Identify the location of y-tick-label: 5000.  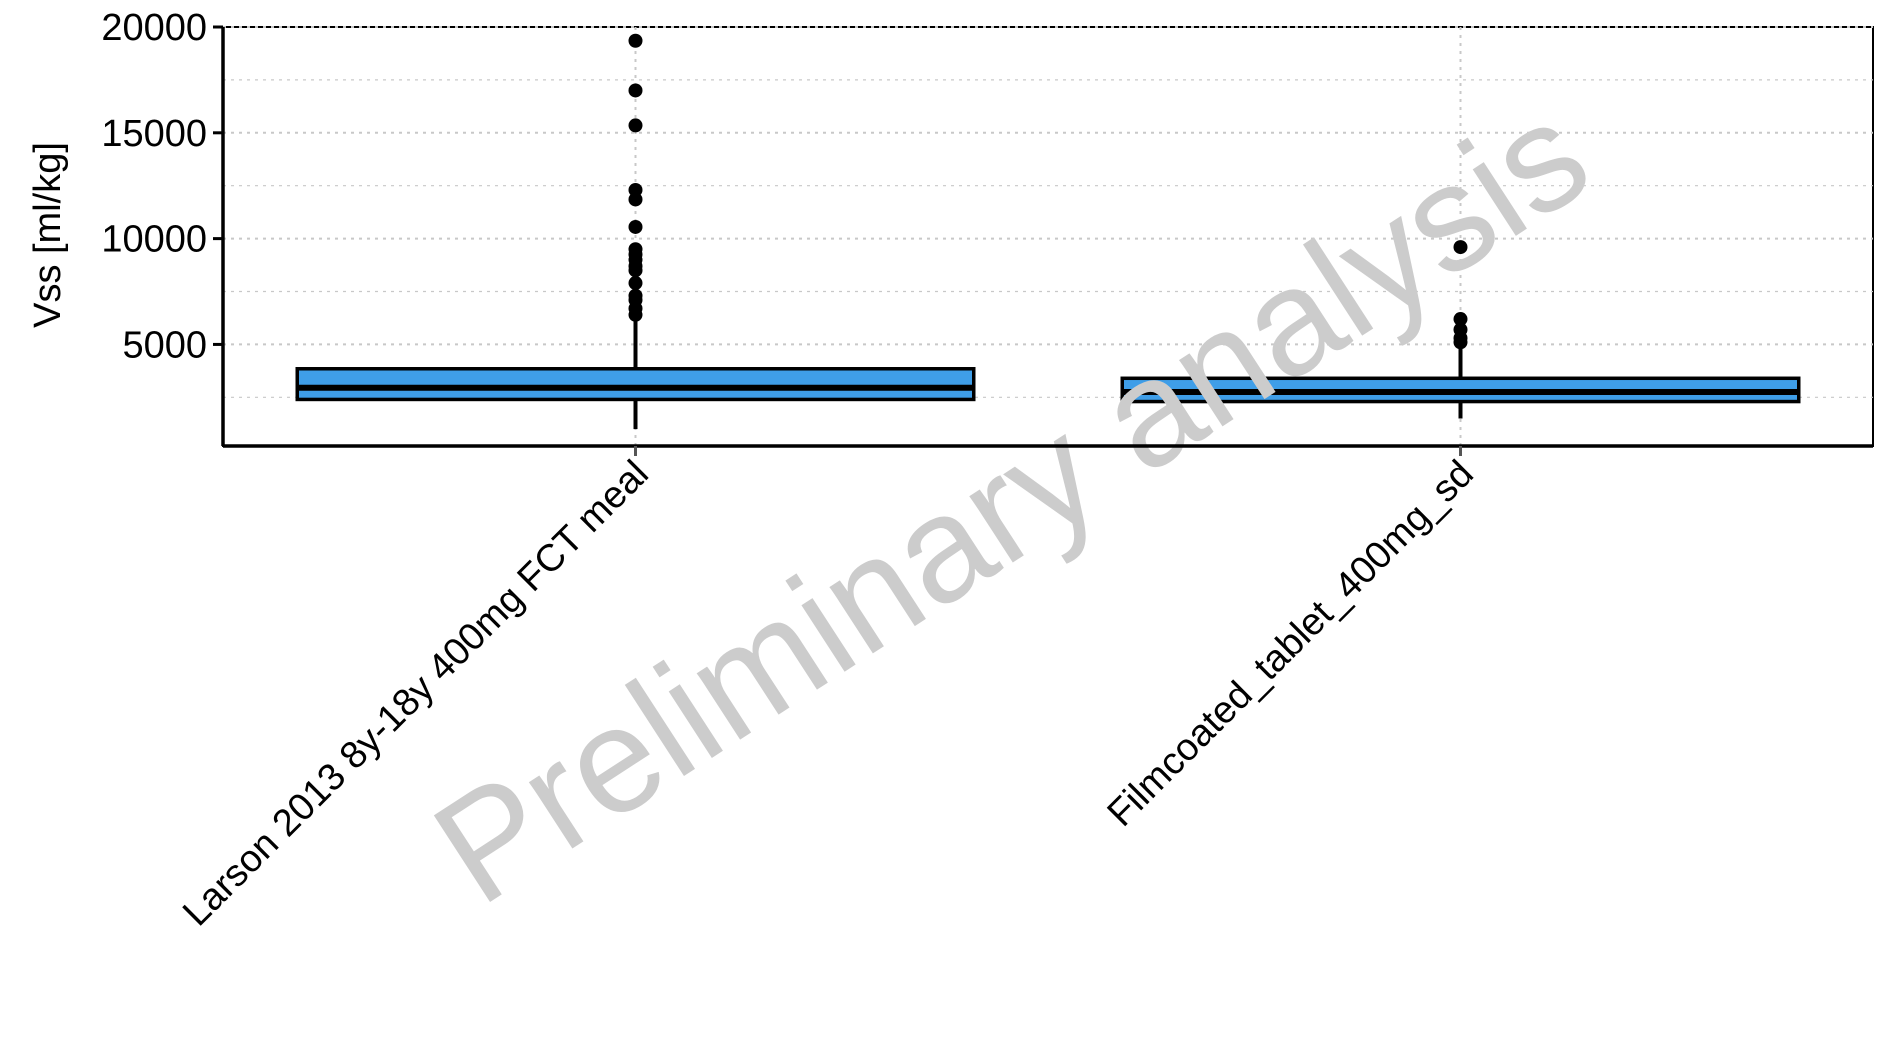
(164, 345).